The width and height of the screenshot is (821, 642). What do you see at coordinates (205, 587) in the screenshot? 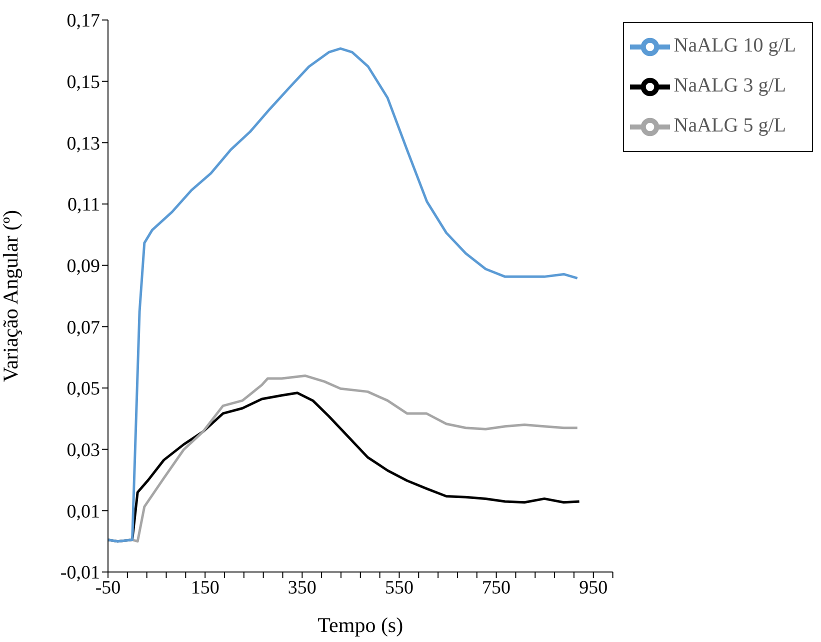
I see `x-tick-label: 150` at bounding box center [205, 587].